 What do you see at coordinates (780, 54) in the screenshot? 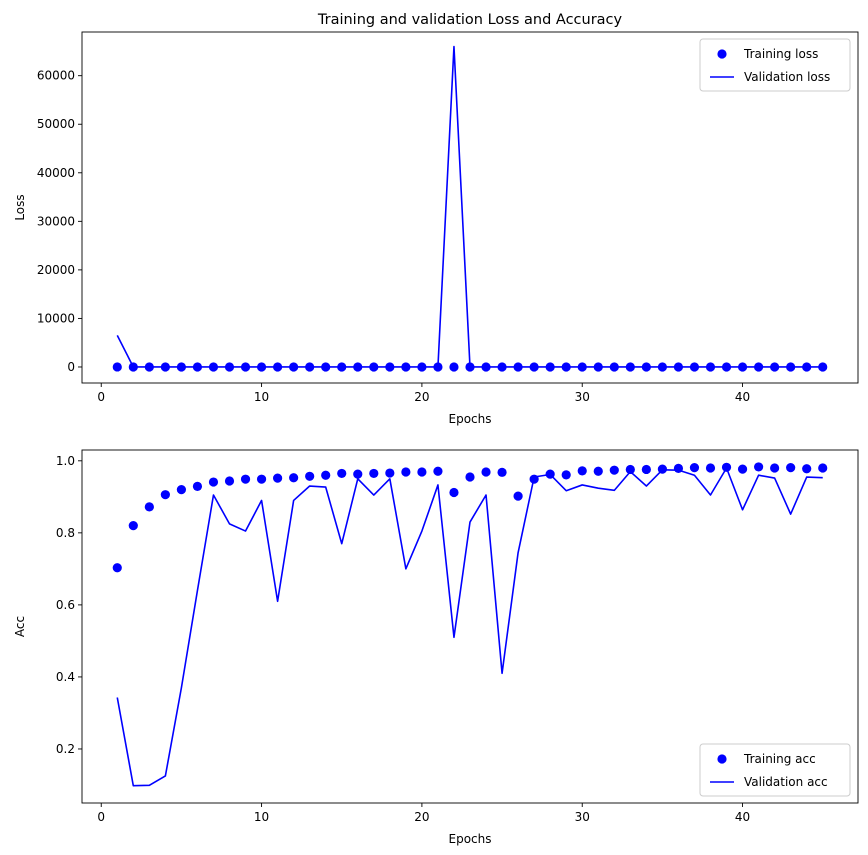
I see `legend-label-training-loss: Training loss` at bounding box center [780, 54].